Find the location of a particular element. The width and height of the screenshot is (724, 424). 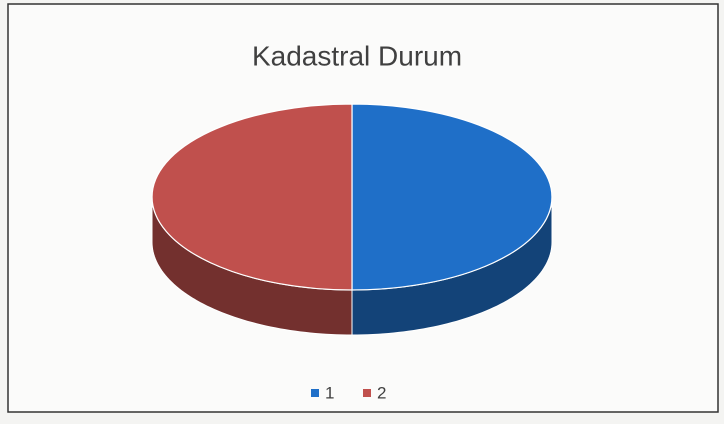

chart-title: Kadastral Durum is located at coordinates (357, 55).